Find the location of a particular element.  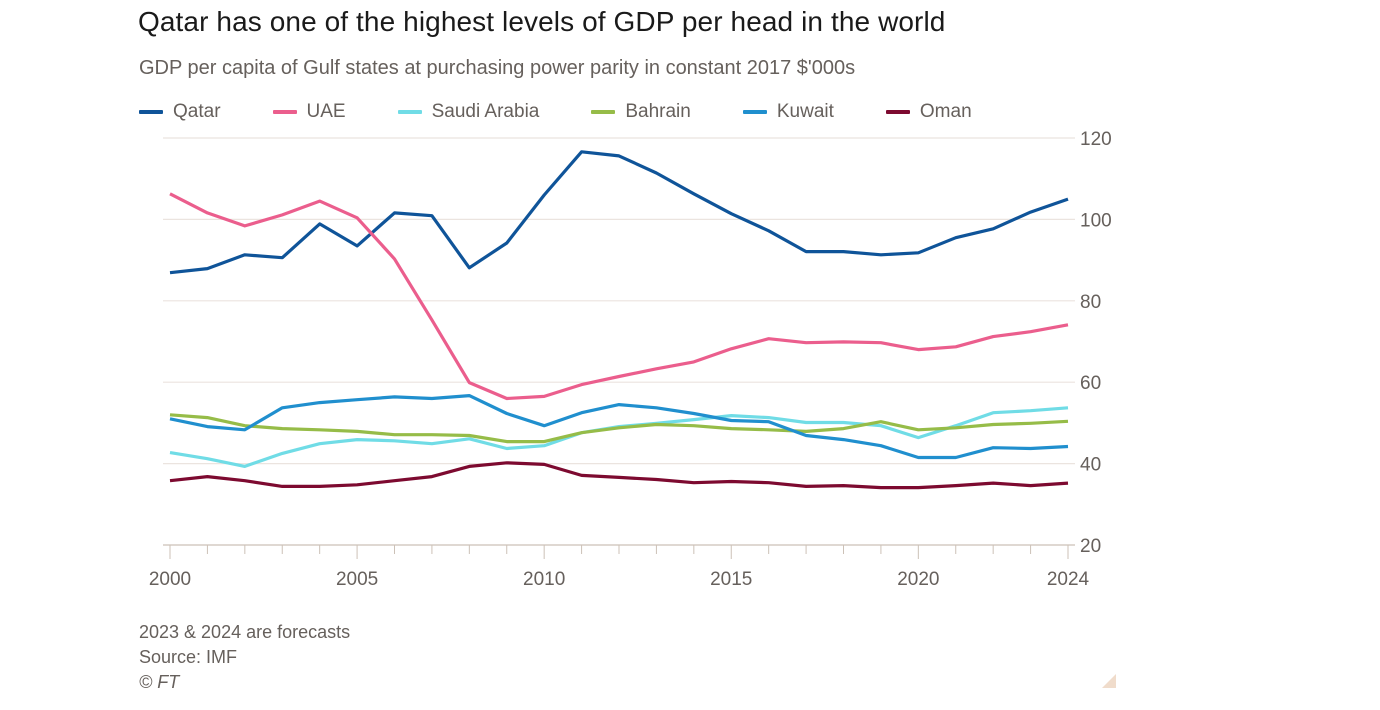

legend-label: Oman is located at coordinates (945, 111).